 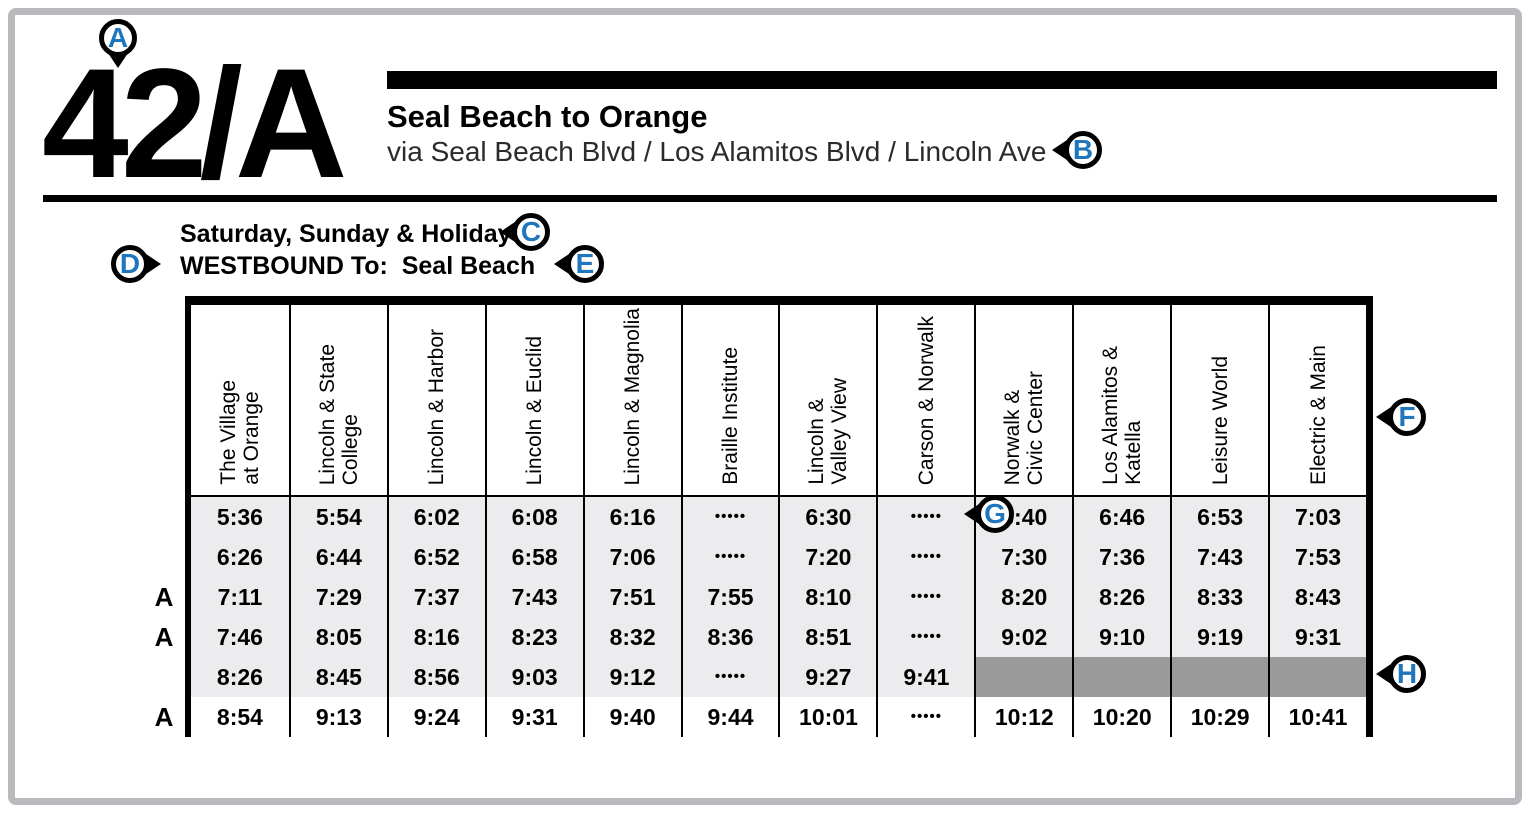 What do you see at coordinates (533, 517) in the screenshot?
I see `time-cell: 6:08` at bounding box center [533, 517].